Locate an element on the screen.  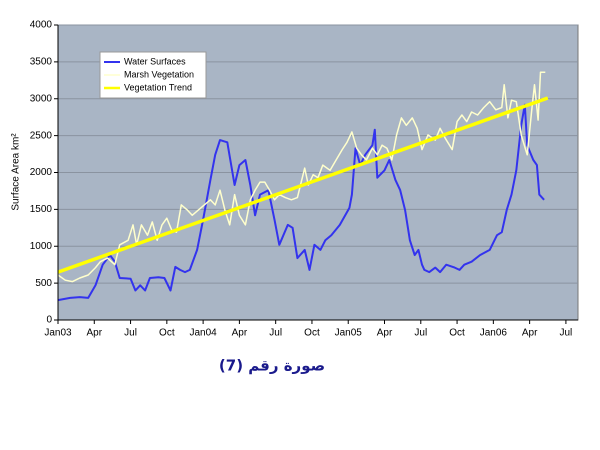
y-tick-label: 0 is located at coordinates (49, 320).